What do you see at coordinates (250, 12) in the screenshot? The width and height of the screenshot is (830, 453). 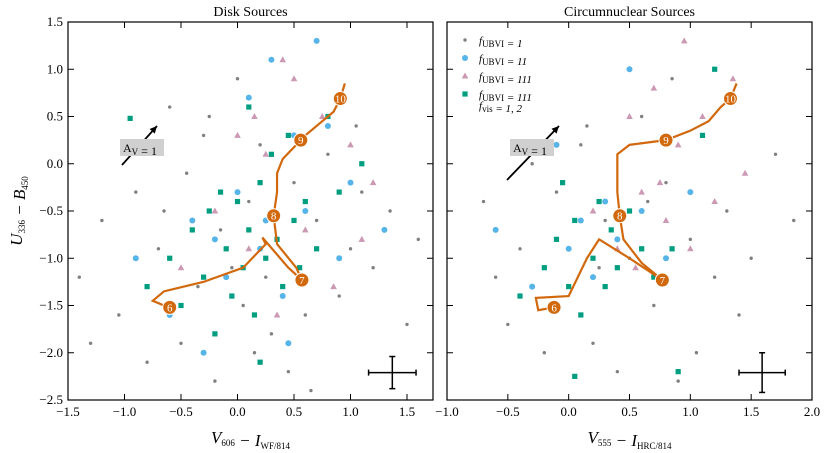 I see `panel-title: Disk Sources` at bounding box center [250, 12].